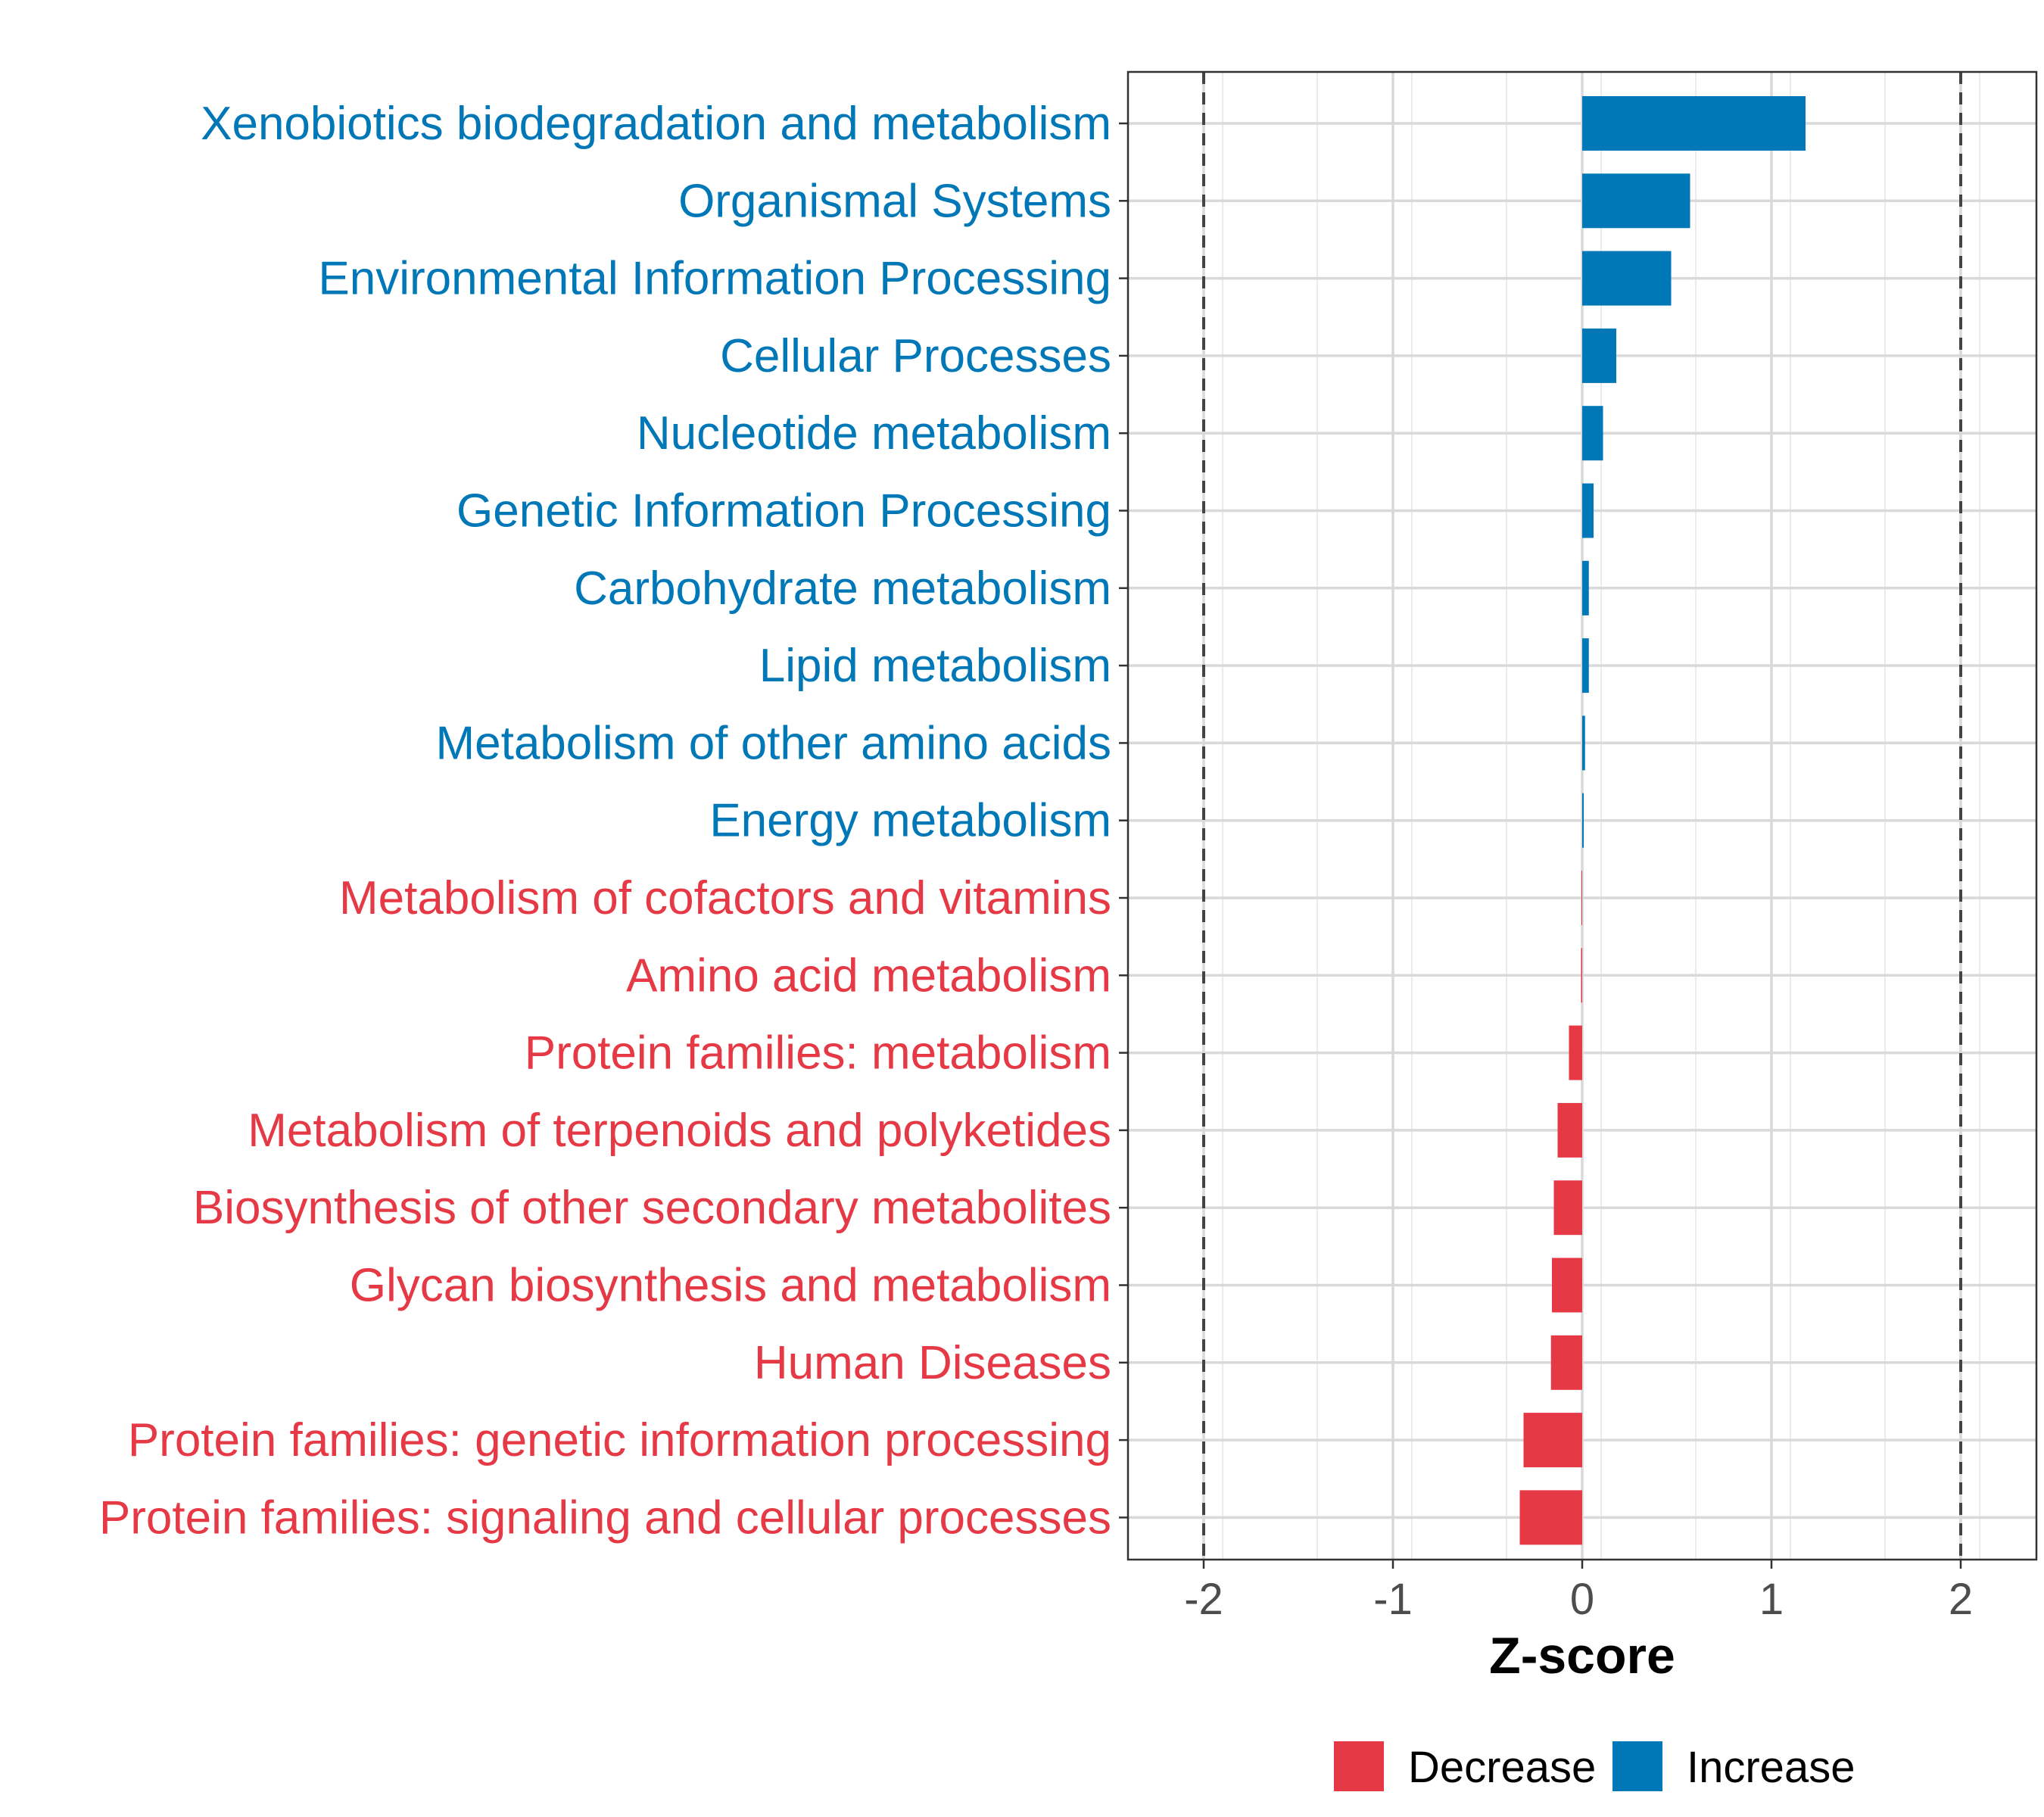 The image size is (2044, 1817). What do you see at coordinates (1771, 1767) in the screenshot?
I see `legend-label: Increase` at bounding box center [1771, 1767].